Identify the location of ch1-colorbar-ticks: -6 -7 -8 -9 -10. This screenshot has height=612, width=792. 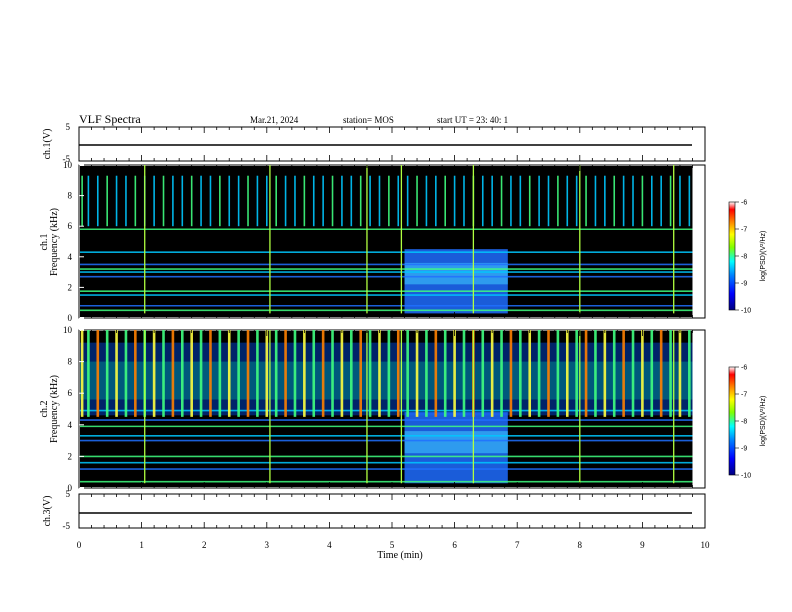
(743, 257).